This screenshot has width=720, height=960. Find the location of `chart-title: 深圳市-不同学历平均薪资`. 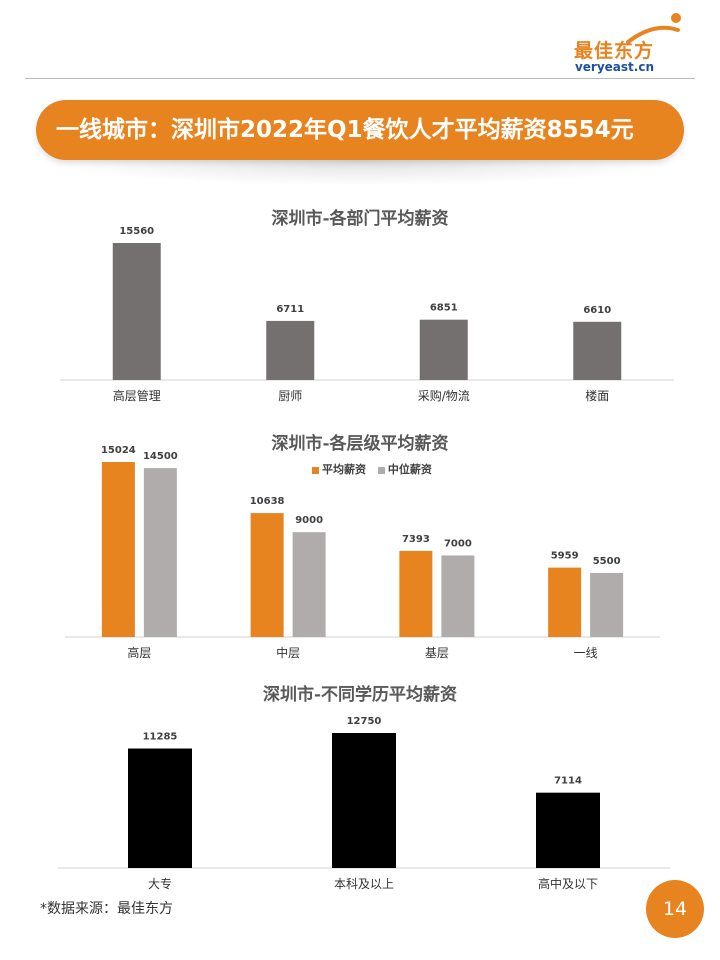

chart-title: 深圳市-不同学历平均薪资 is located at coordinates (360, 695).